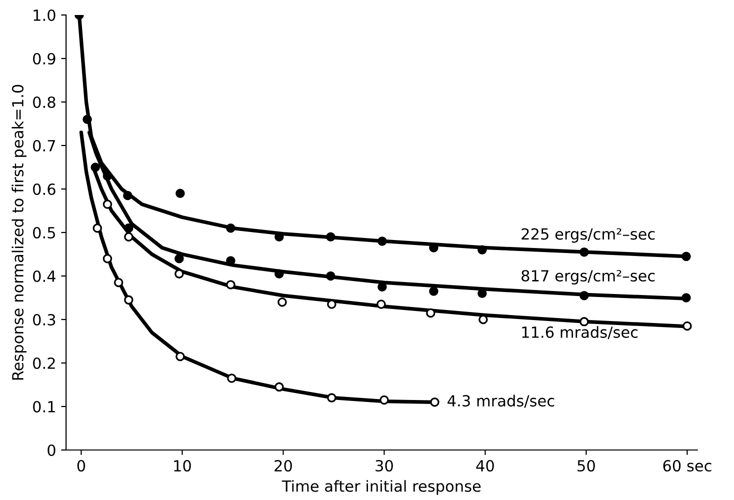 This screenshot has width=734, height=500. I want to click on y-tick-label: 0.3, so click(44, 320).